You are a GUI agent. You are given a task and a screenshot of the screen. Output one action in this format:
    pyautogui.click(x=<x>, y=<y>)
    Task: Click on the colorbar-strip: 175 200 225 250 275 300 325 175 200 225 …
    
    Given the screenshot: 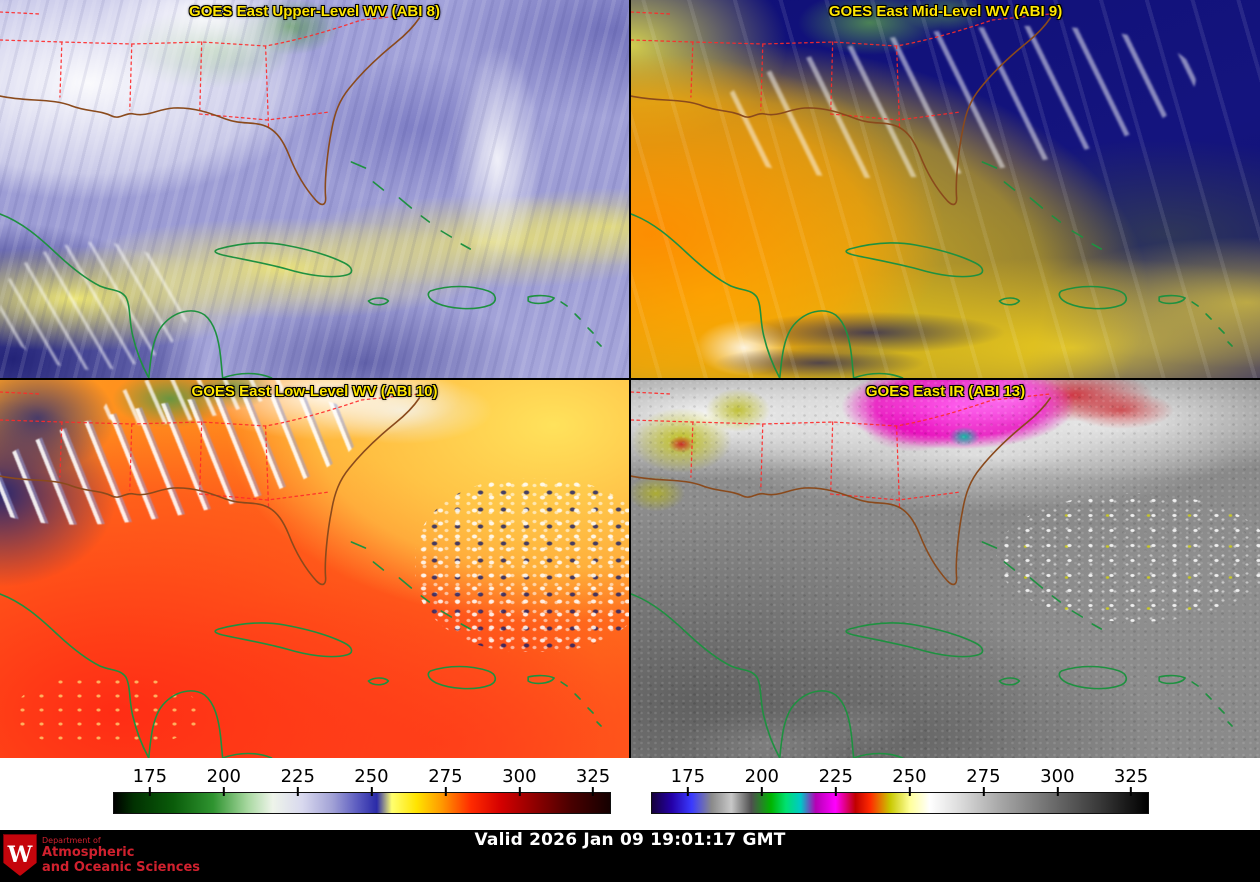 What is the action you would take?
    pyautogui.click(x=630, y=794)
    